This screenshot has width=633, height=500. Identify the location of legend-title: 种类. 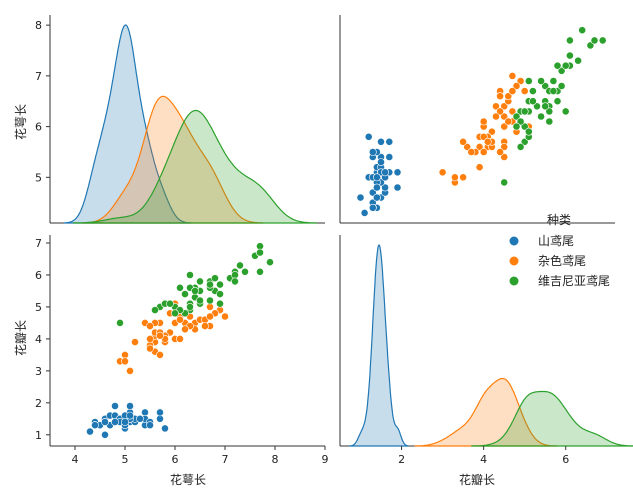
(559, 220).